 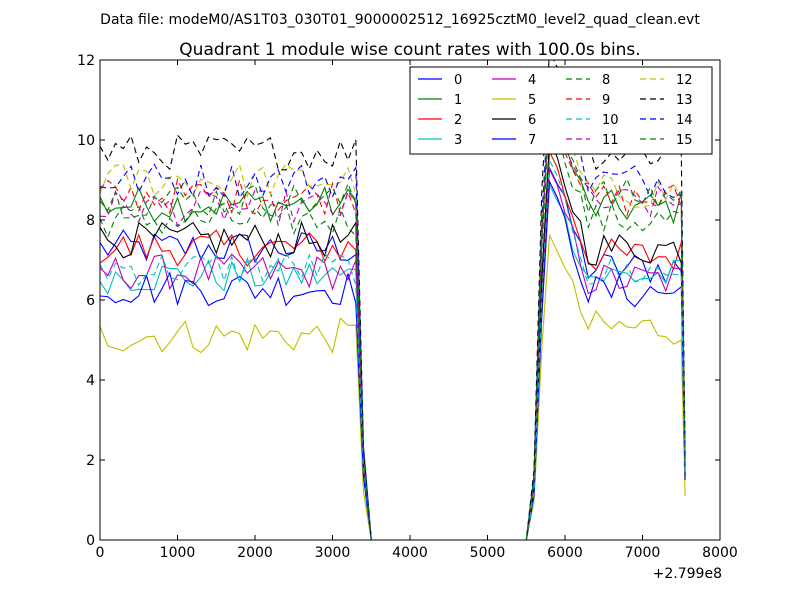 What do you see at coordinates (643, 553) in the screenshot?
I see `x-tick-label: 7000` at bounding box center [643, 553].